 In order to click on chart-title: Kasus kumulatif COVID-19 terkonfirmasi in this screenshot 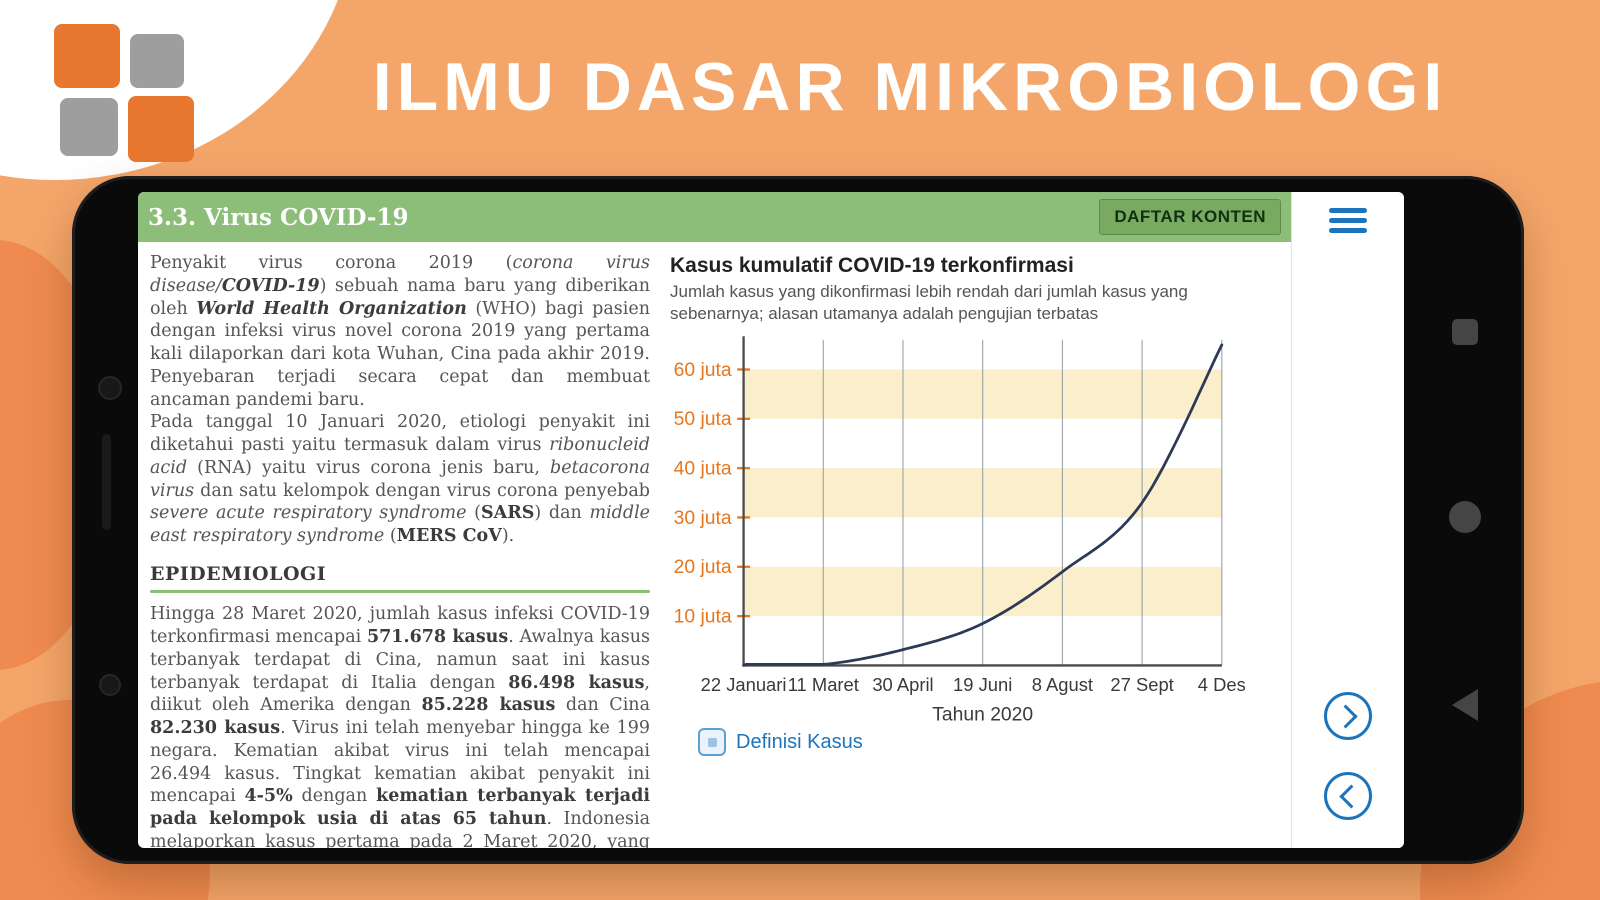, I will do `click(872, 265)`.